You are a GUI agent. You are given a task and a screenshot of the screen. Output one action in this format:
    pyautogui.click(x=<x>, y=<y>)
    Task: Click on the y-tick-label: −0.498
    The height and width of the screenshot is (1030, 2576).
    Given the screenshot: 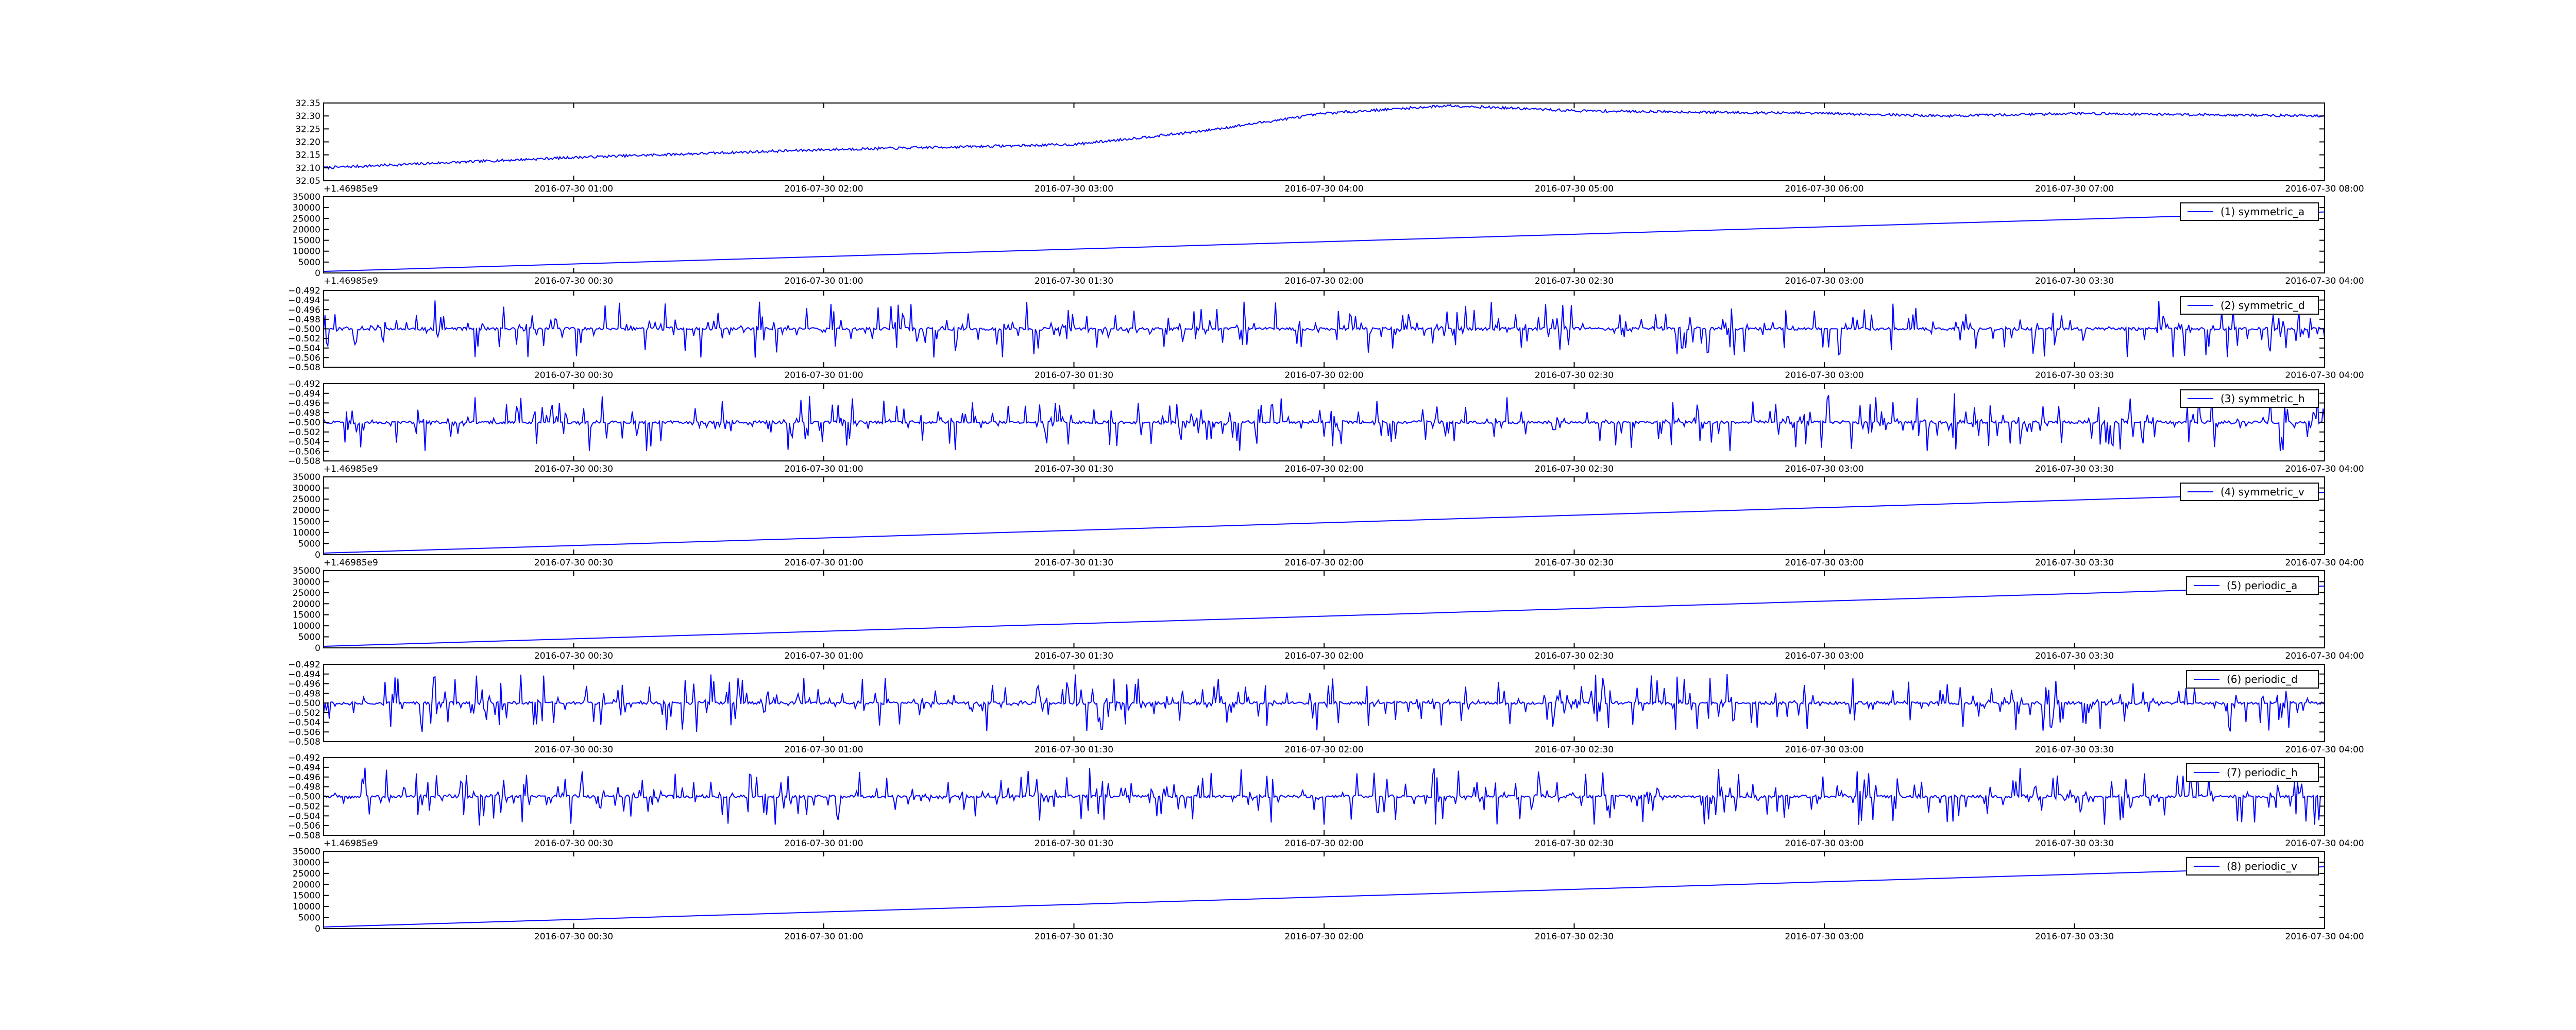 What is the action you would take?
    pyautogui.click(x=304, y=787)
    